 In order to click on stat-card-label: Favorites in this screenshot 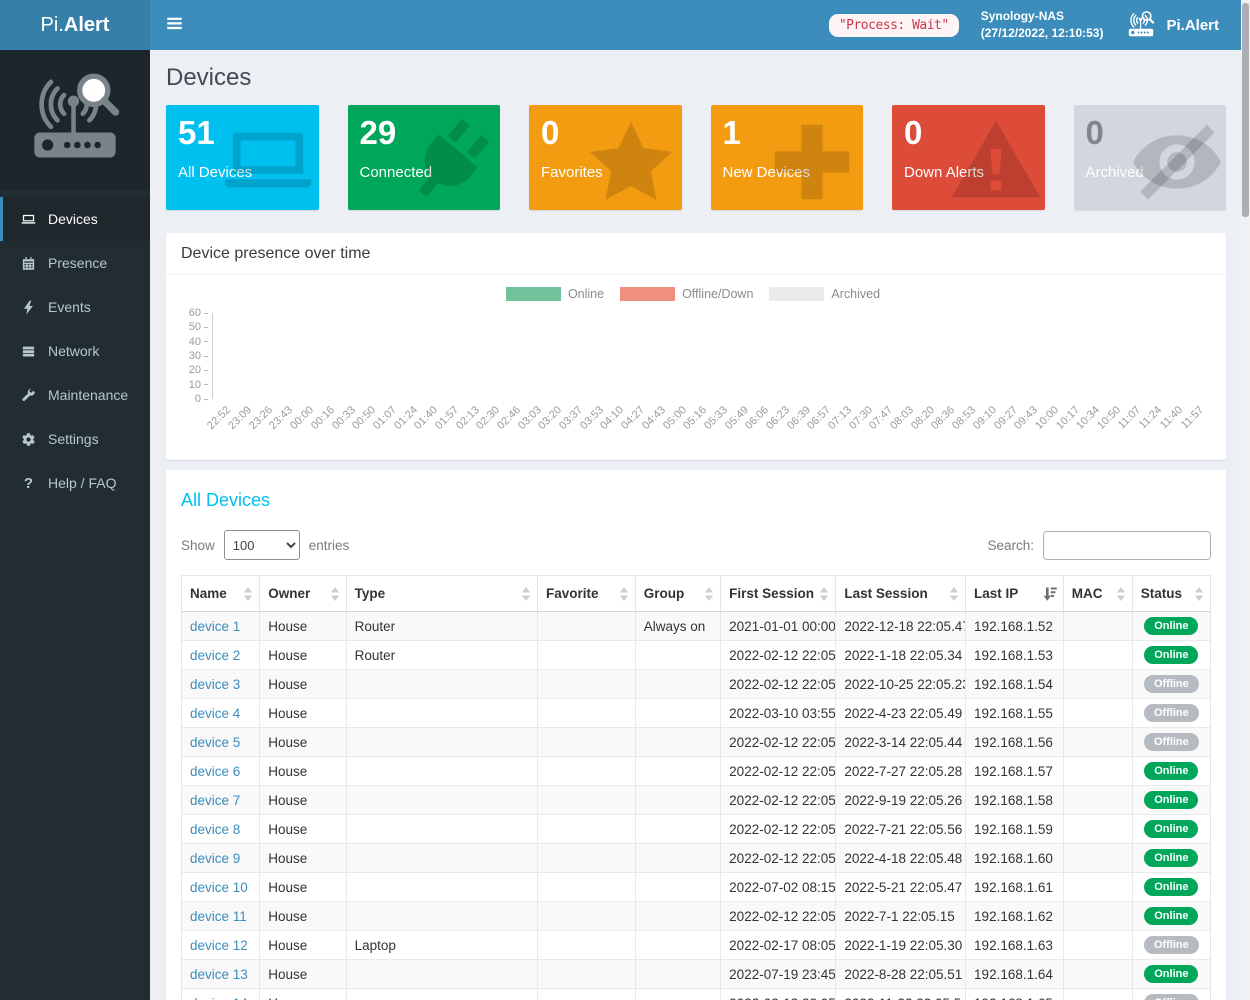, I will do `click(572, 173)`.